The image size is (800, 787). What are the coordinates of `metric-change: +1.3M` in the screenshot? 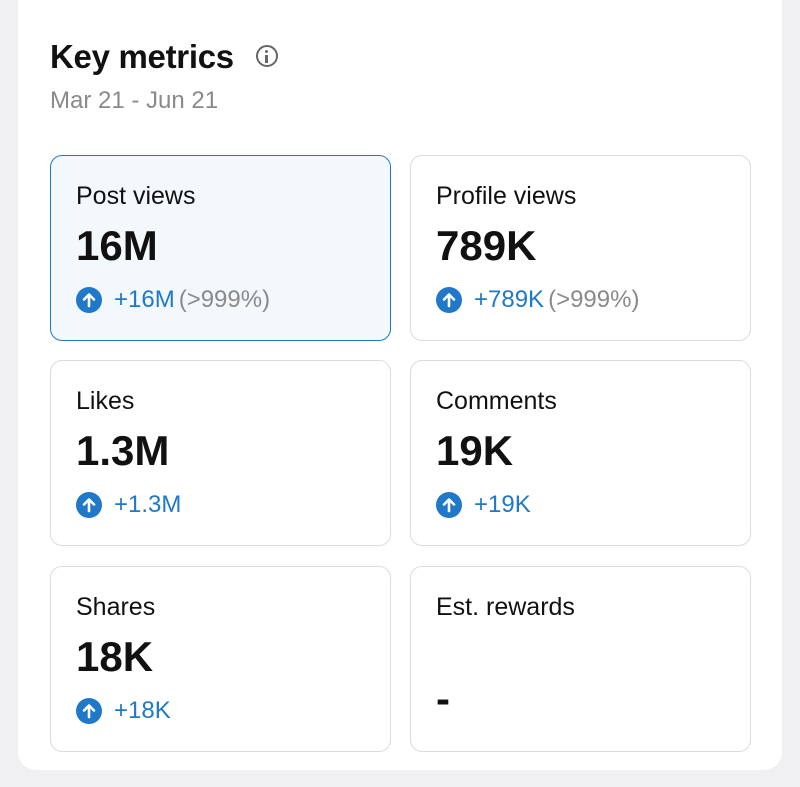 It's located at (128, 505).